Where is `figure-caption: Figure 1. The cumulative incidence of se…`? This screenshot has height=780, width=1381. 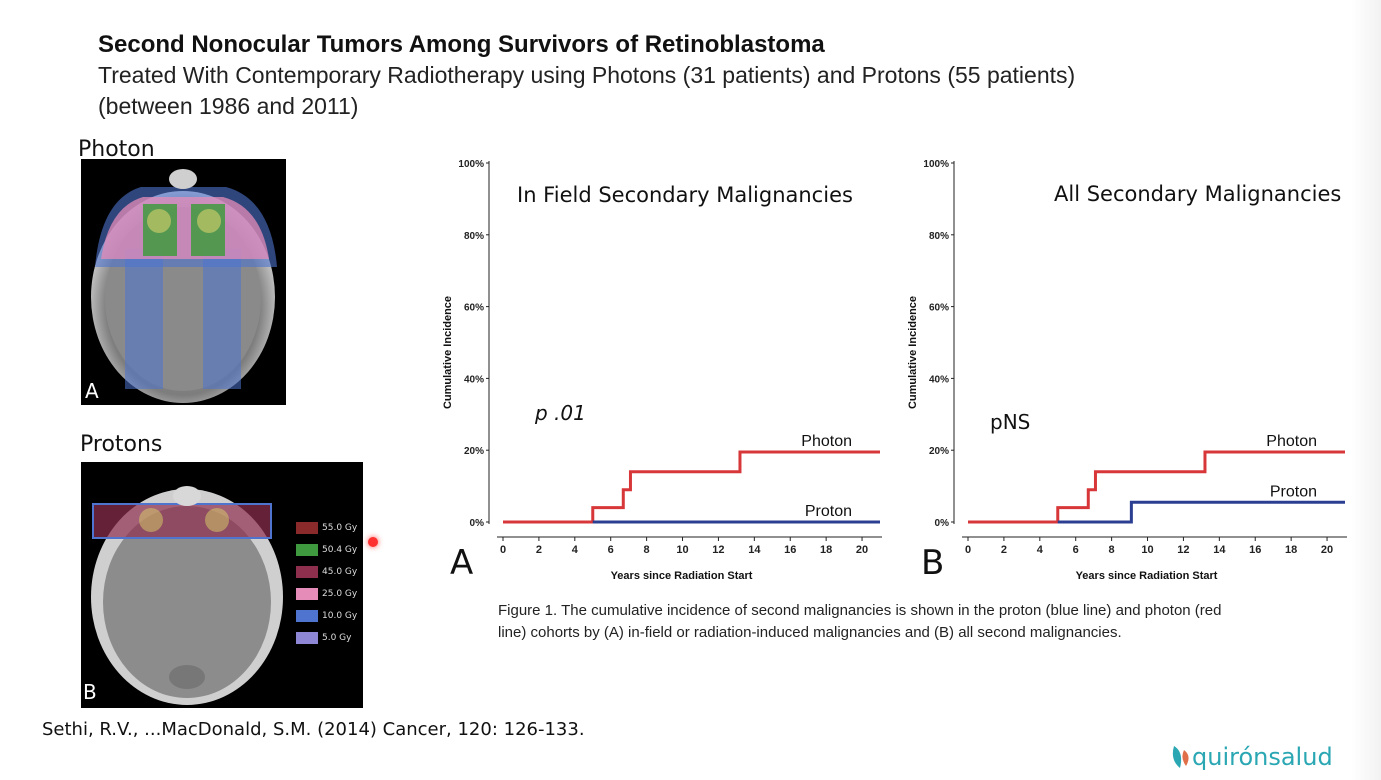
figure-caption: Figure 1. The cumulative incidence of se… is located at coordinates (928, 622).